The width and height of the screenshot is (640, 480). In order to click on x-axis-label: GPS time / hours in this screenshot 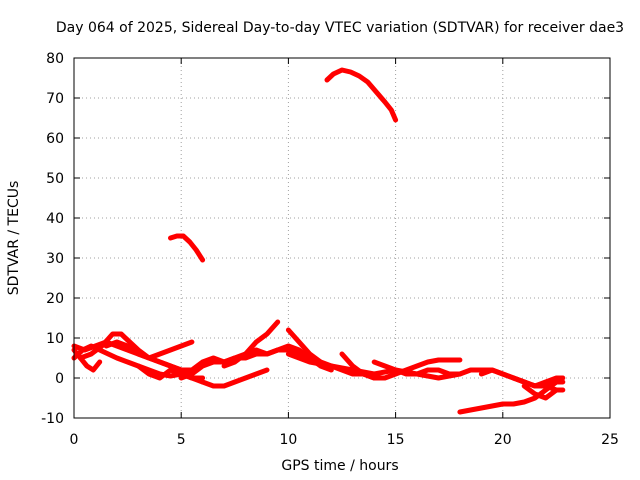, I will do `click(339, 466)`.